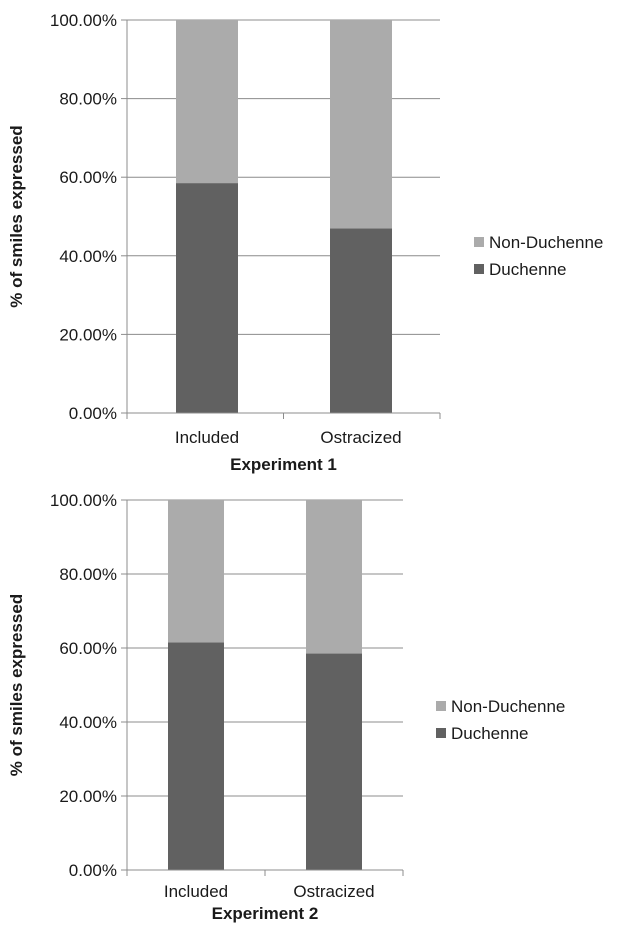 This screenshot has width=636, height=927. Describe the element at coordinates (265, 913) in the screenshot. I see `x-axis-title: Experiment 2` at that location.